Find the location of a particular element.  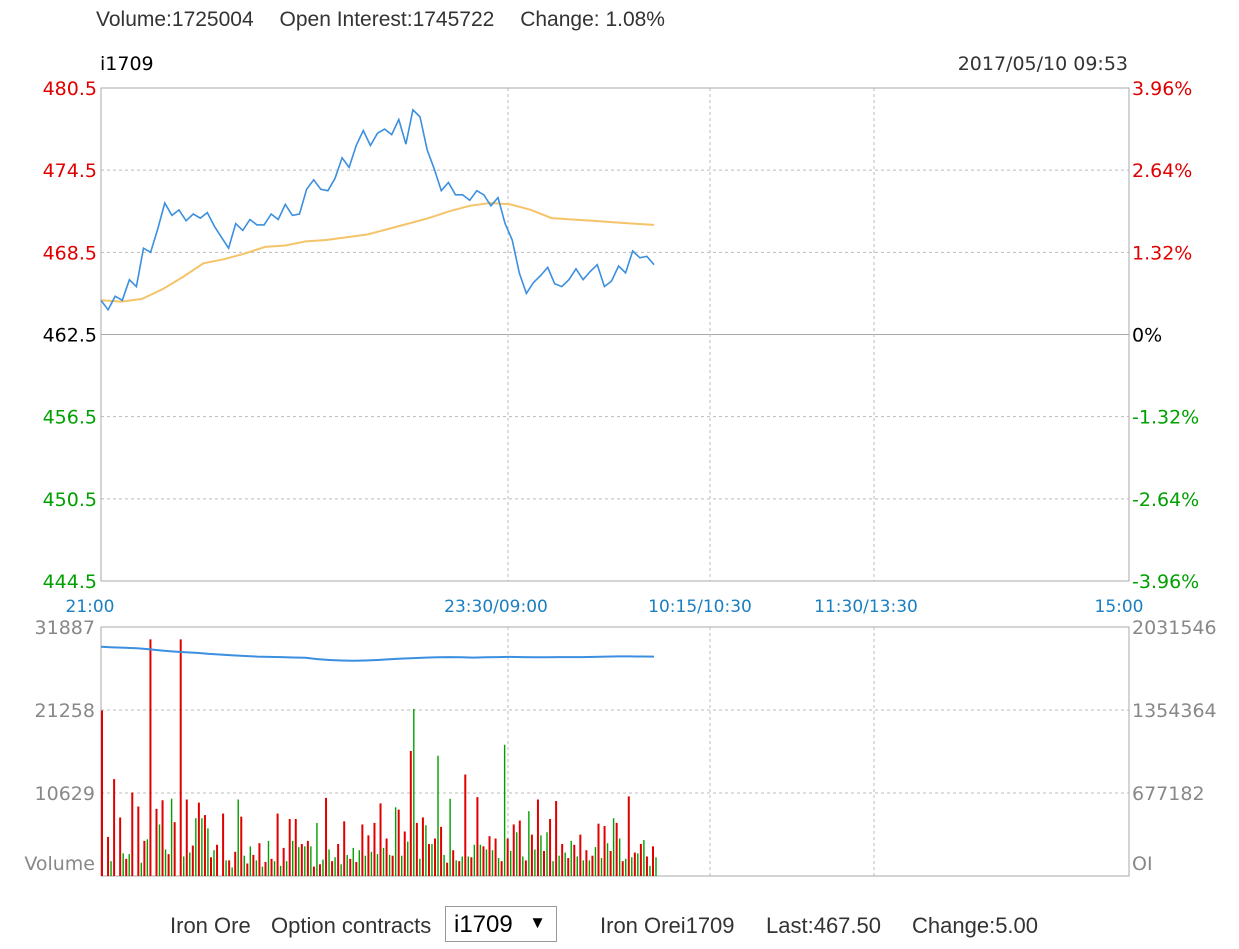

last-label: Last: is located at coordinates (790, 925).